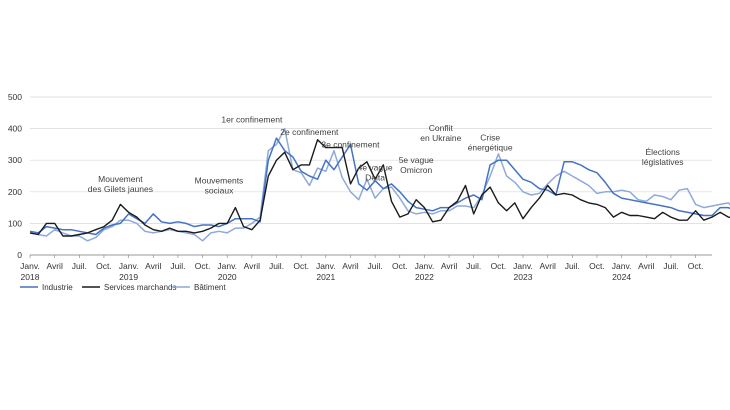 The width and height of the screenshot is (730, 410). What do you see at coordinates (219, 180) in the screenshot?
I see `annotation-label: Mouvements` at bounding box center [219, 180].